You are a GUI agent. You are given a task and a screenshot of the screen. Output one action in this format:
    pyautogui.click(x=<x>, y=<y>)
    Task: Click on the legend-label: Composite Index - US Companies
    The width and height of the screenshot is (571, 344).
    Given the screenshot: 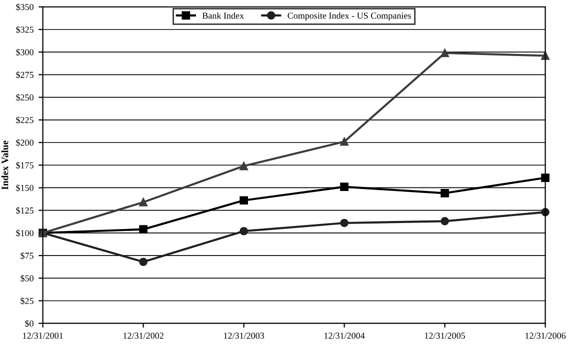 What is the action you would take?
    pyautogui.click(x=349, y=16)
    